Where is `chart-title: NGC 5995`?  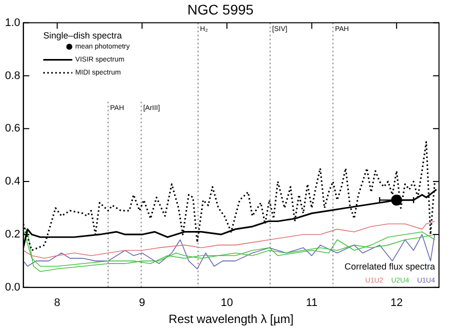 chart-title: NGC 5995 is located at coordinates (220, 9).